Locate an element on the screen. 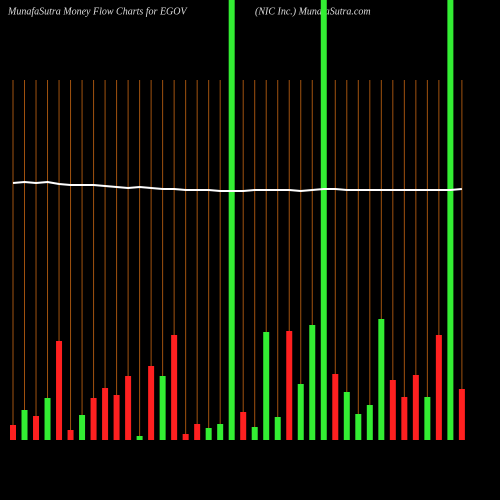 This screenshot has width=500, height=500. chart-subtitle: (NIC Inc.) MunafaSutra.com is located at coordinates (313, 11).